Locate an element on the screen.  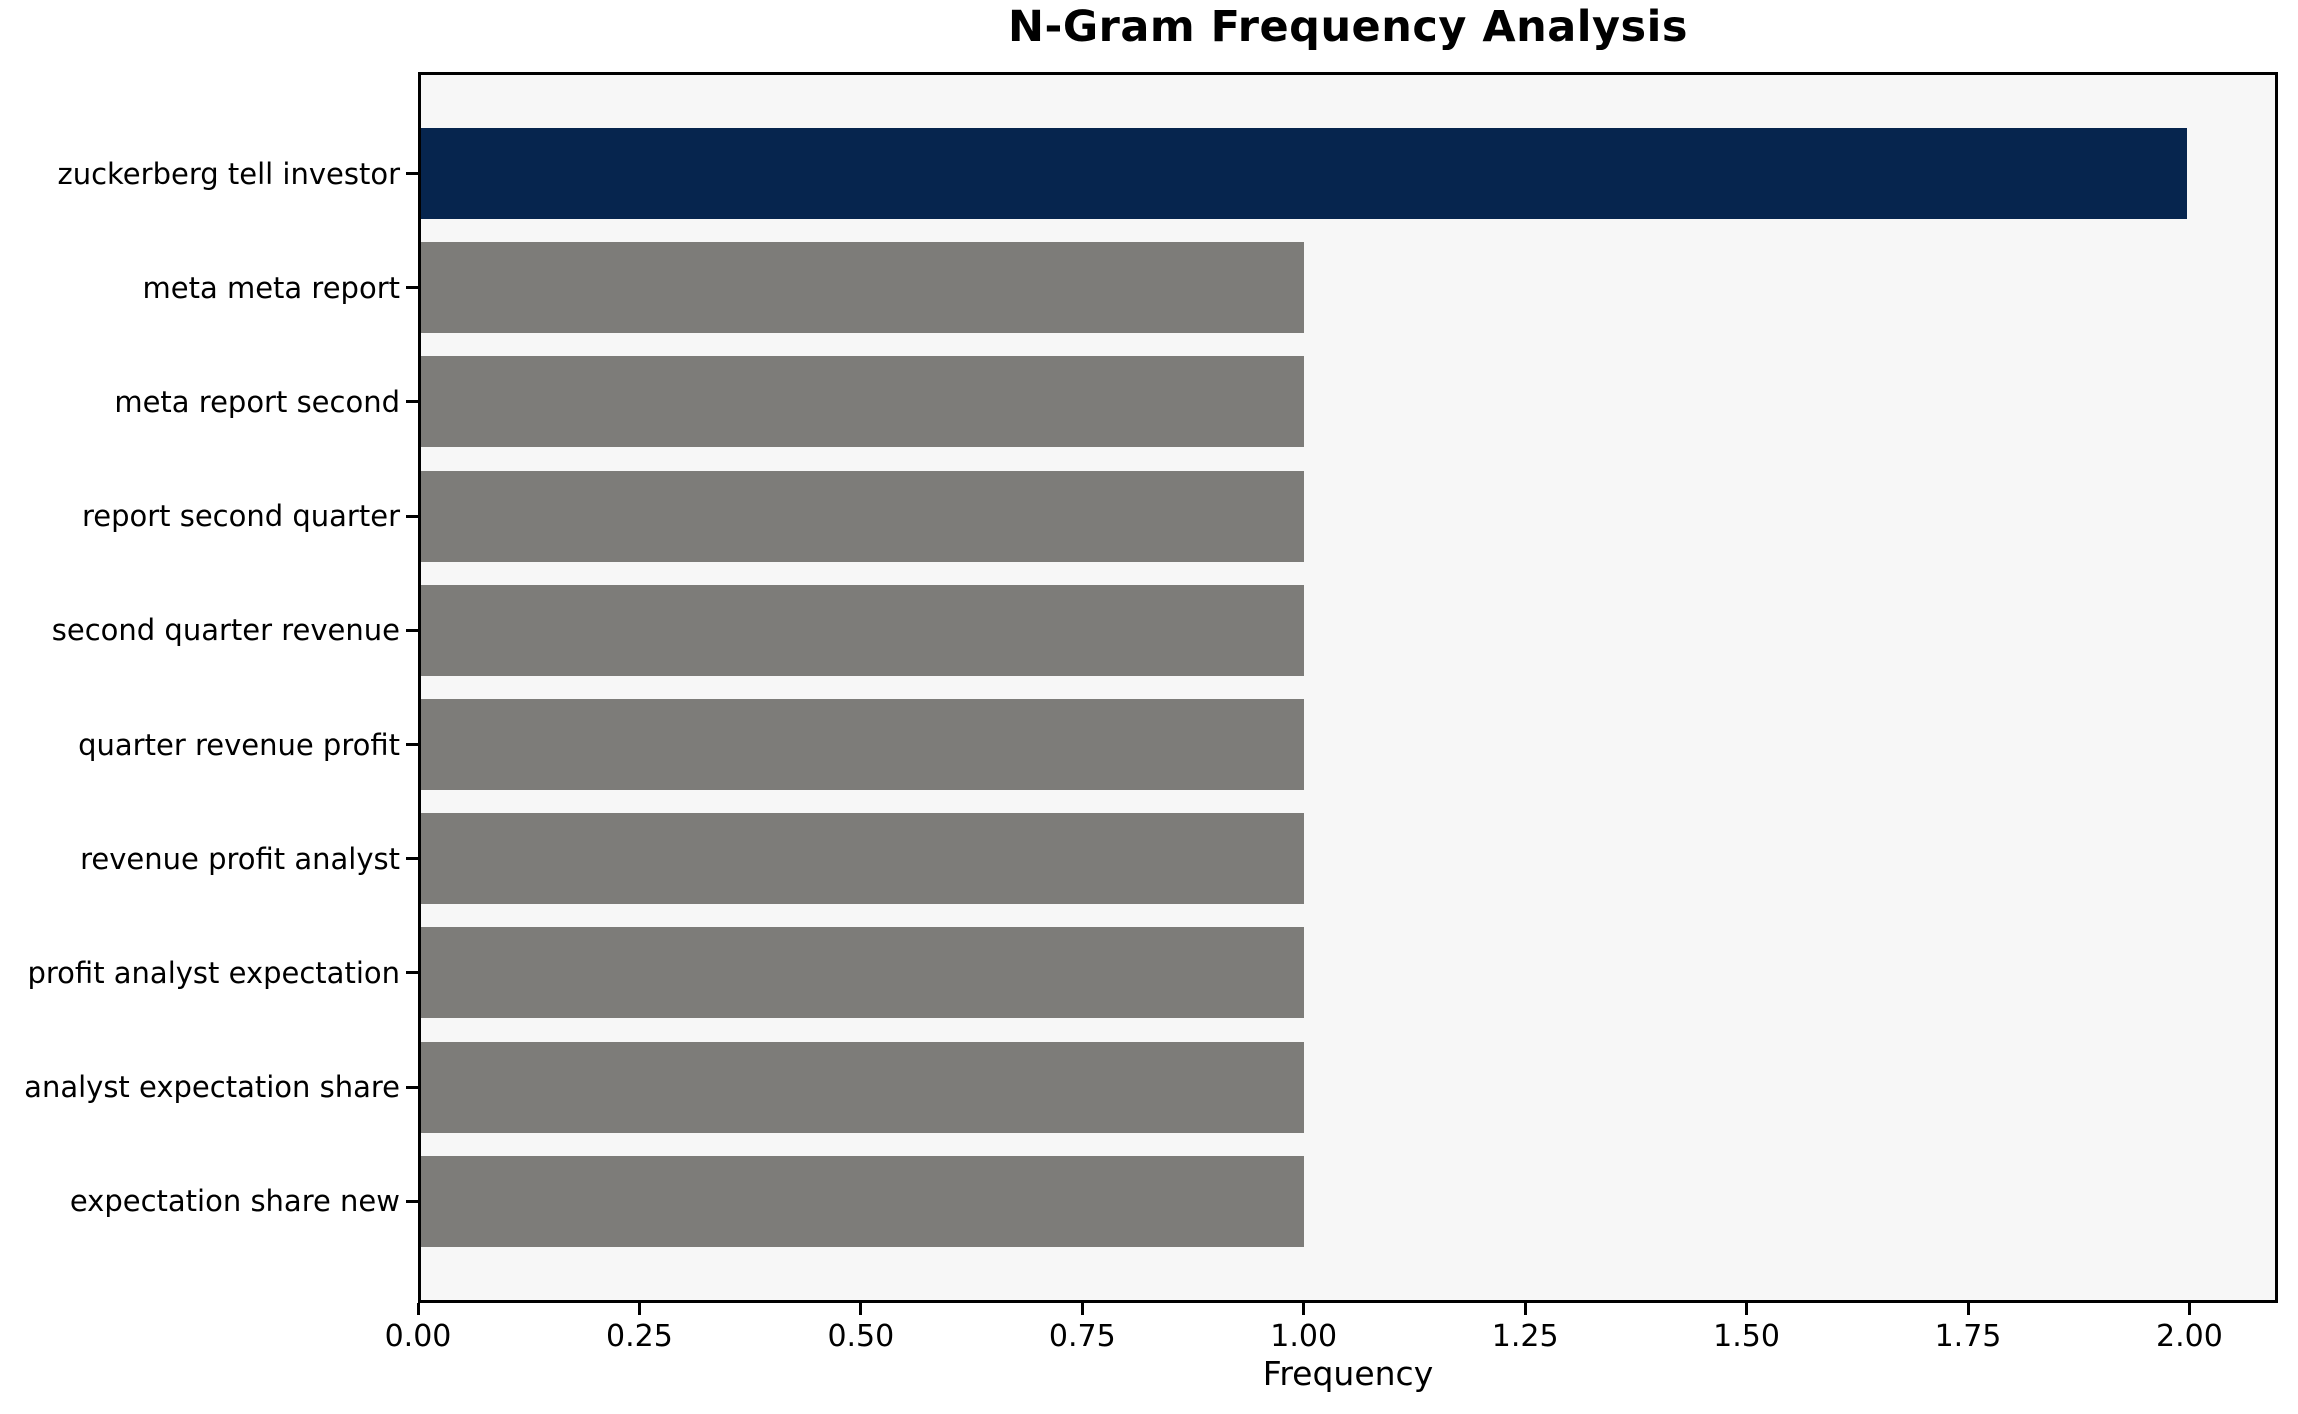
chart-title: N-Gram Frequency Analysis is located at coordinates (1348, 27).